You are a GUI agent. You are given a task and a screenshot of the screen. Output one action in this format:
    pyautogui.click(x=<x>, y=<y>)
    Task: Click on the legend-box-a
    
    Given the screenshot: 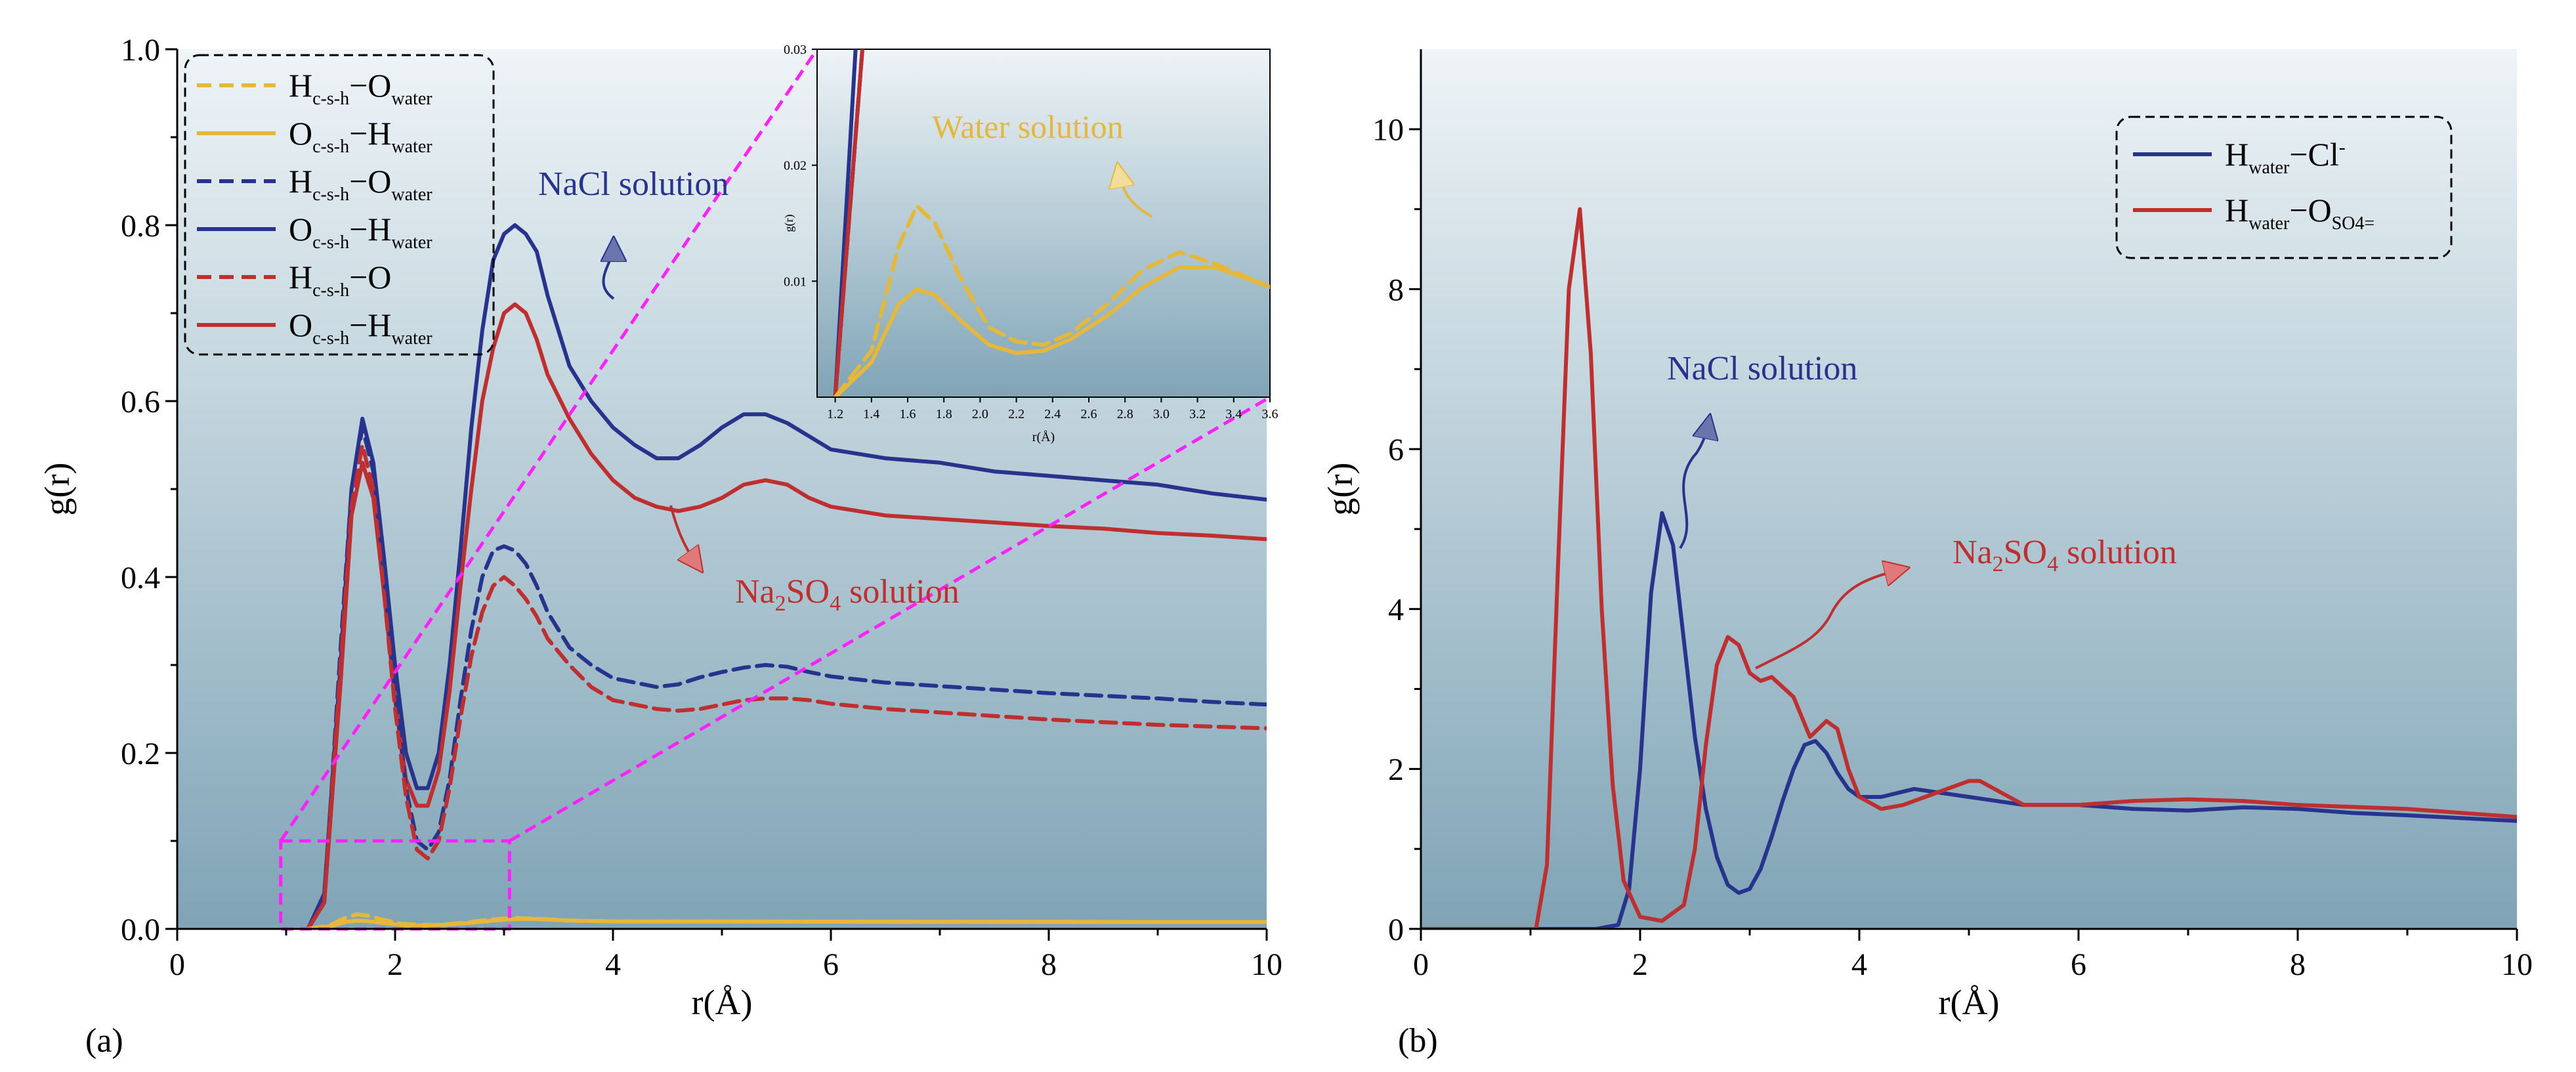 What is the action you would take?
    pyautogui.click(x=339, y=205)
    